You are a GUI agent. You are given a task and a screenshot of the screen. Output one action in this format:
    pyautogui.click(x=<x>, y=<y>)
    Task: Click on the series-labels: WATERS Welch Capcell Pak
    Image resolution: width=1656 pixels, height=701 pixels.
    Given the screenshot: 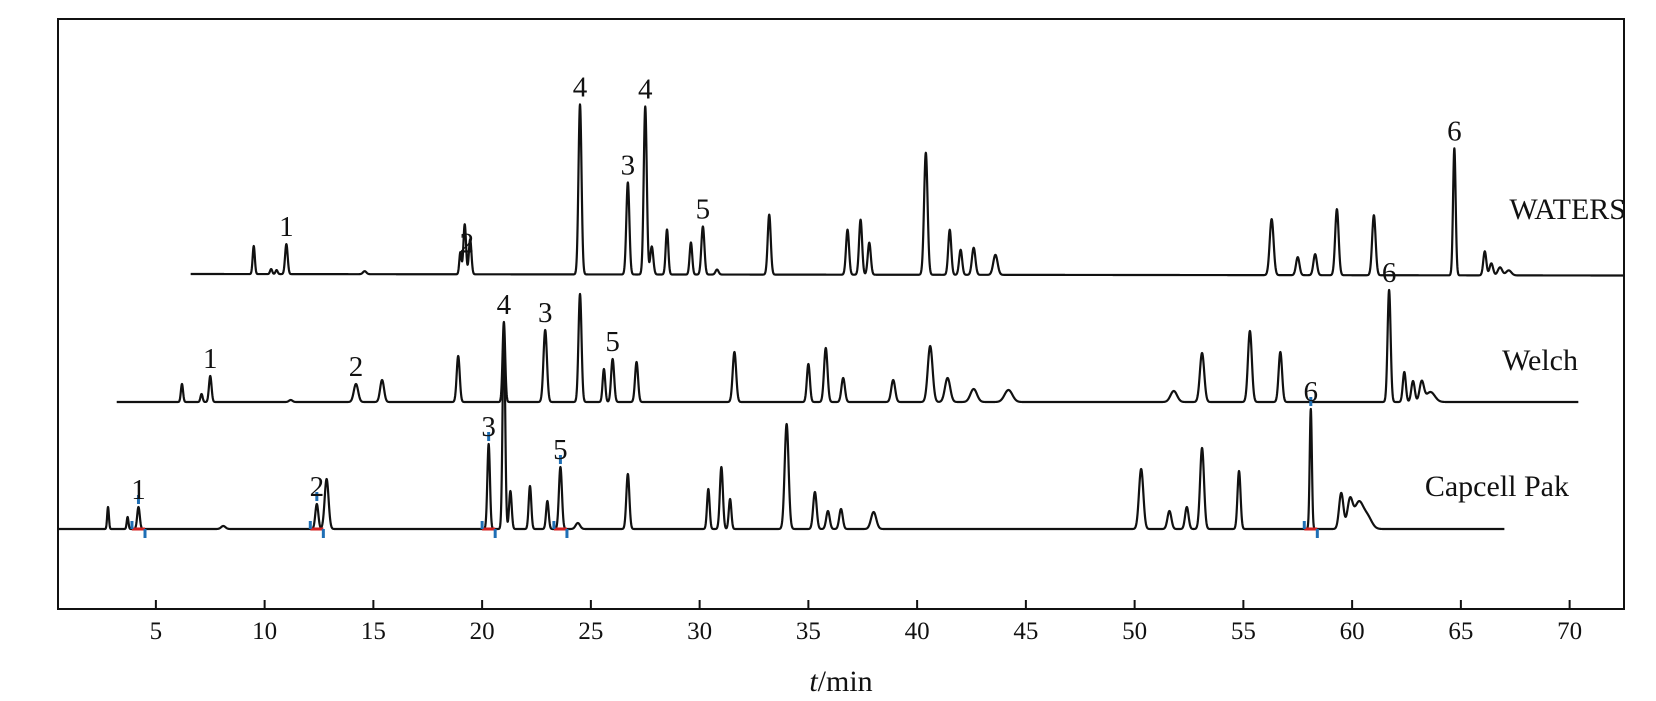 What is the action you would take?
    pyautogui.click(x=1525, y=348)
    